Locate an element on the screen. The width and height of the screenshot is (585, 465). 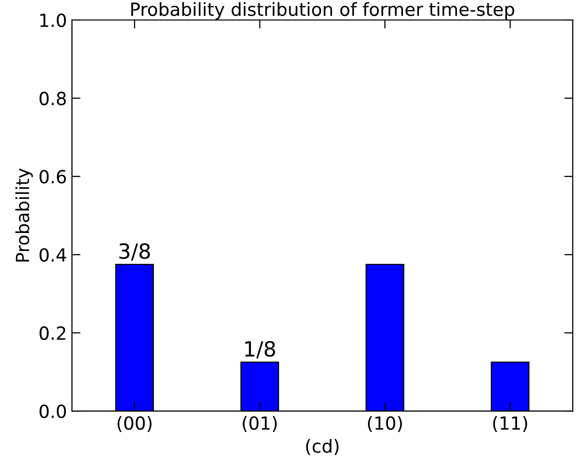
y-axis-title: Probability is located at coordinates (24, 215).